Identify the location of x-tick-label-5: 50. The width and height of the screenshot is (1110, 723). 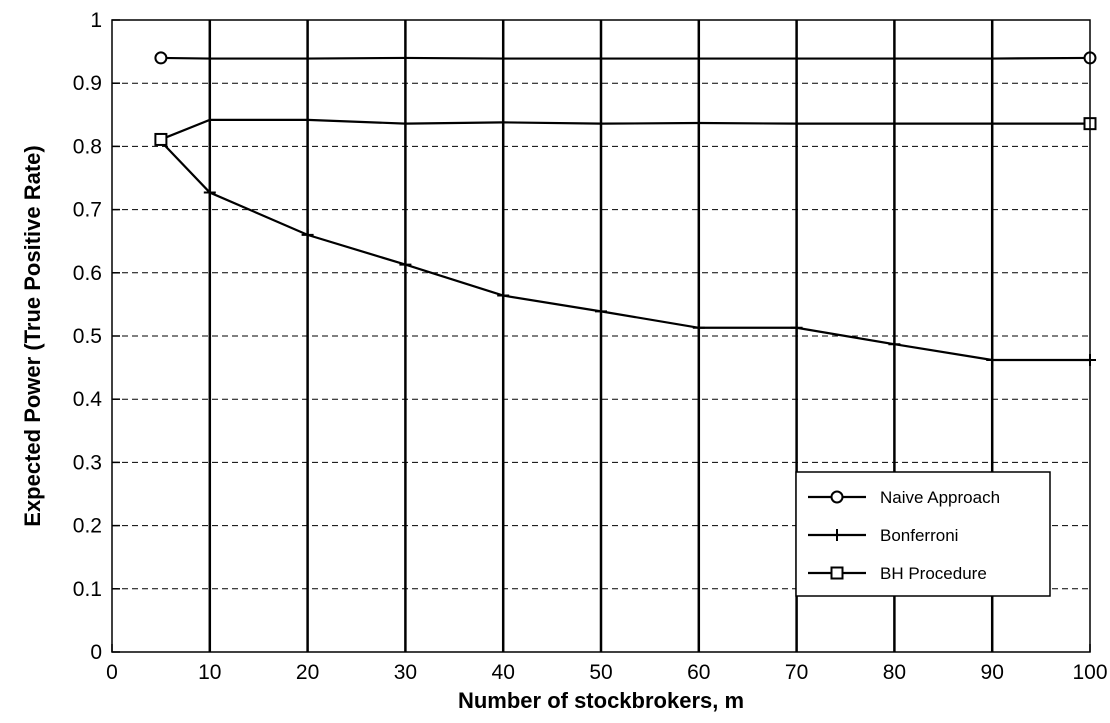
(600, 672).